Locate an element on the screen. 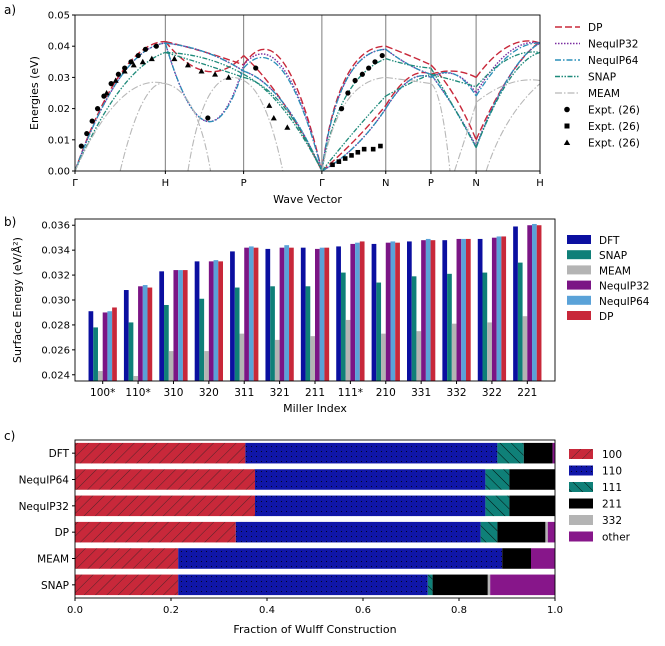  x-tick-label: 210 is located at coordinates (386, 393).